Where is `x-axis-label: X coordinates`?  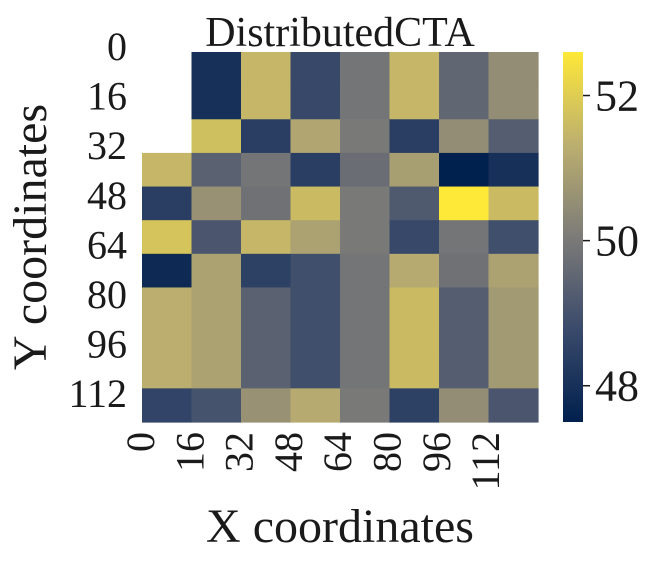
x-axis-label: X coordinates is located at coordinates (340, 526).